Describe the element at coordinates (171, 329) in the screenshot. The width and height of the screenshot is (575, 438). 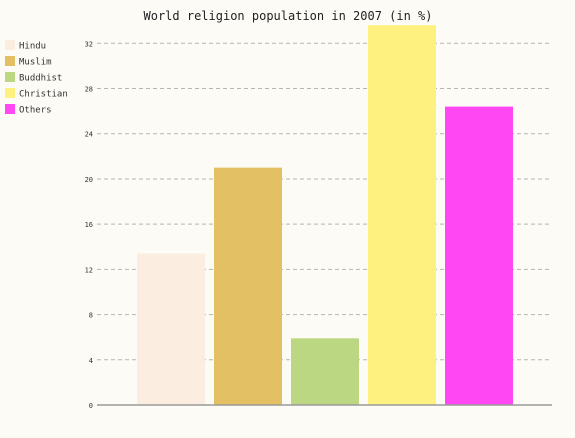
I see `bar-hindu` at that location.